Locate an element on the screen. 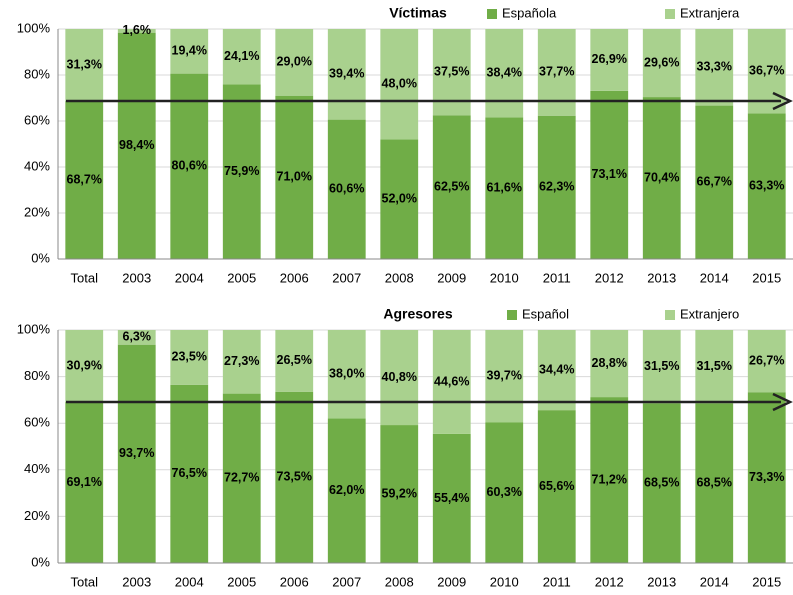 This screenshot has height=595, width=793. x-tick-label: 2010 is located at coordinates (504, 581).